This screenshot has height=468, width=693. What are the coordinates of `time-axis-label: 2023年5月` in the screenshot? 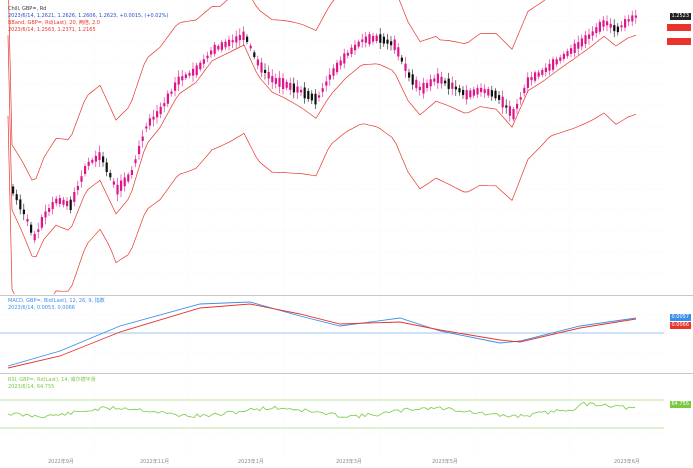 It's located at (445, 462).